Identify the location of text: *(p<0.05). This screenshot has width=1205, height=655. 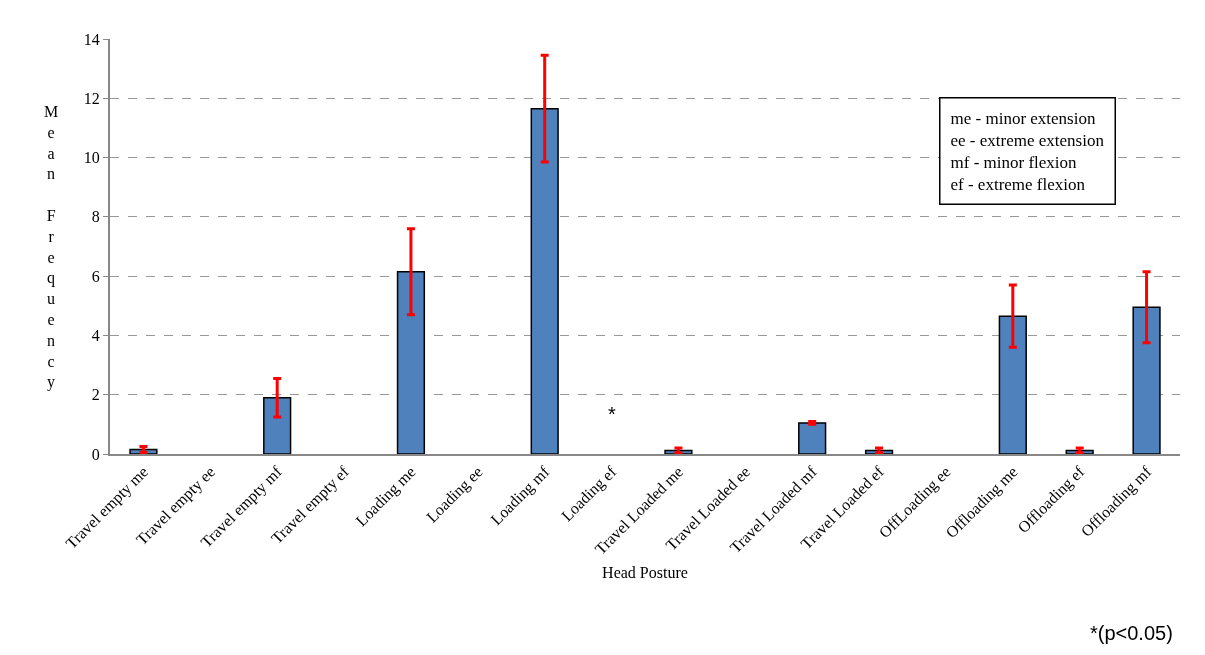
(1131, 633).